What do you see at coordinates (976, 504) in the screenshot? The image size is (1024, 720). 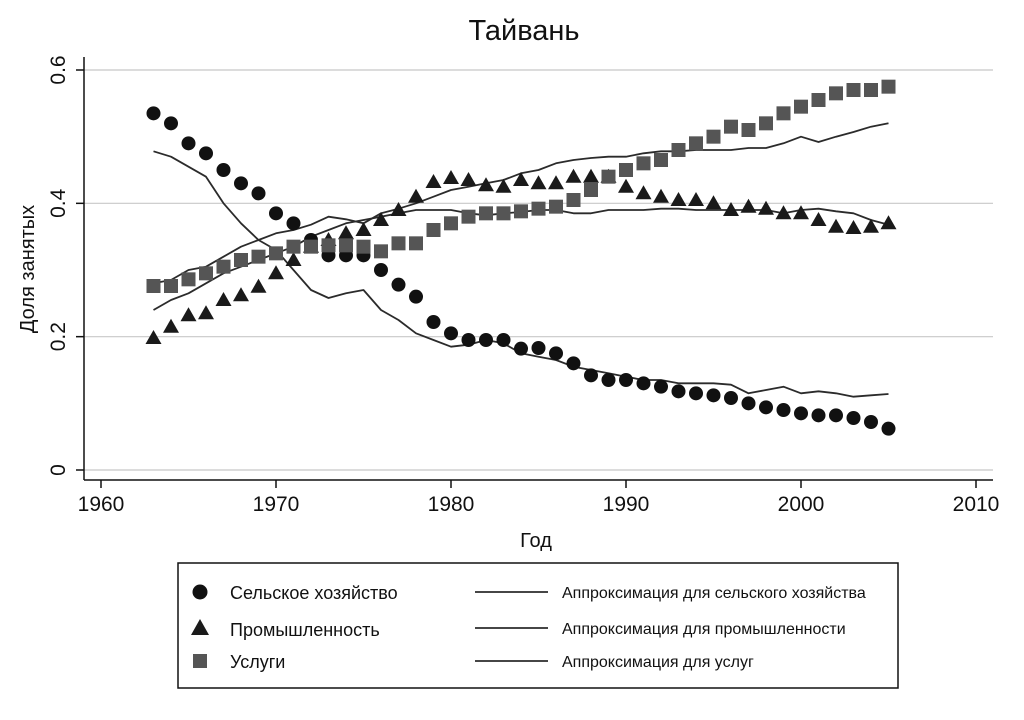 I see `x-tick-label: 2010` at bounding box center [976, 504].